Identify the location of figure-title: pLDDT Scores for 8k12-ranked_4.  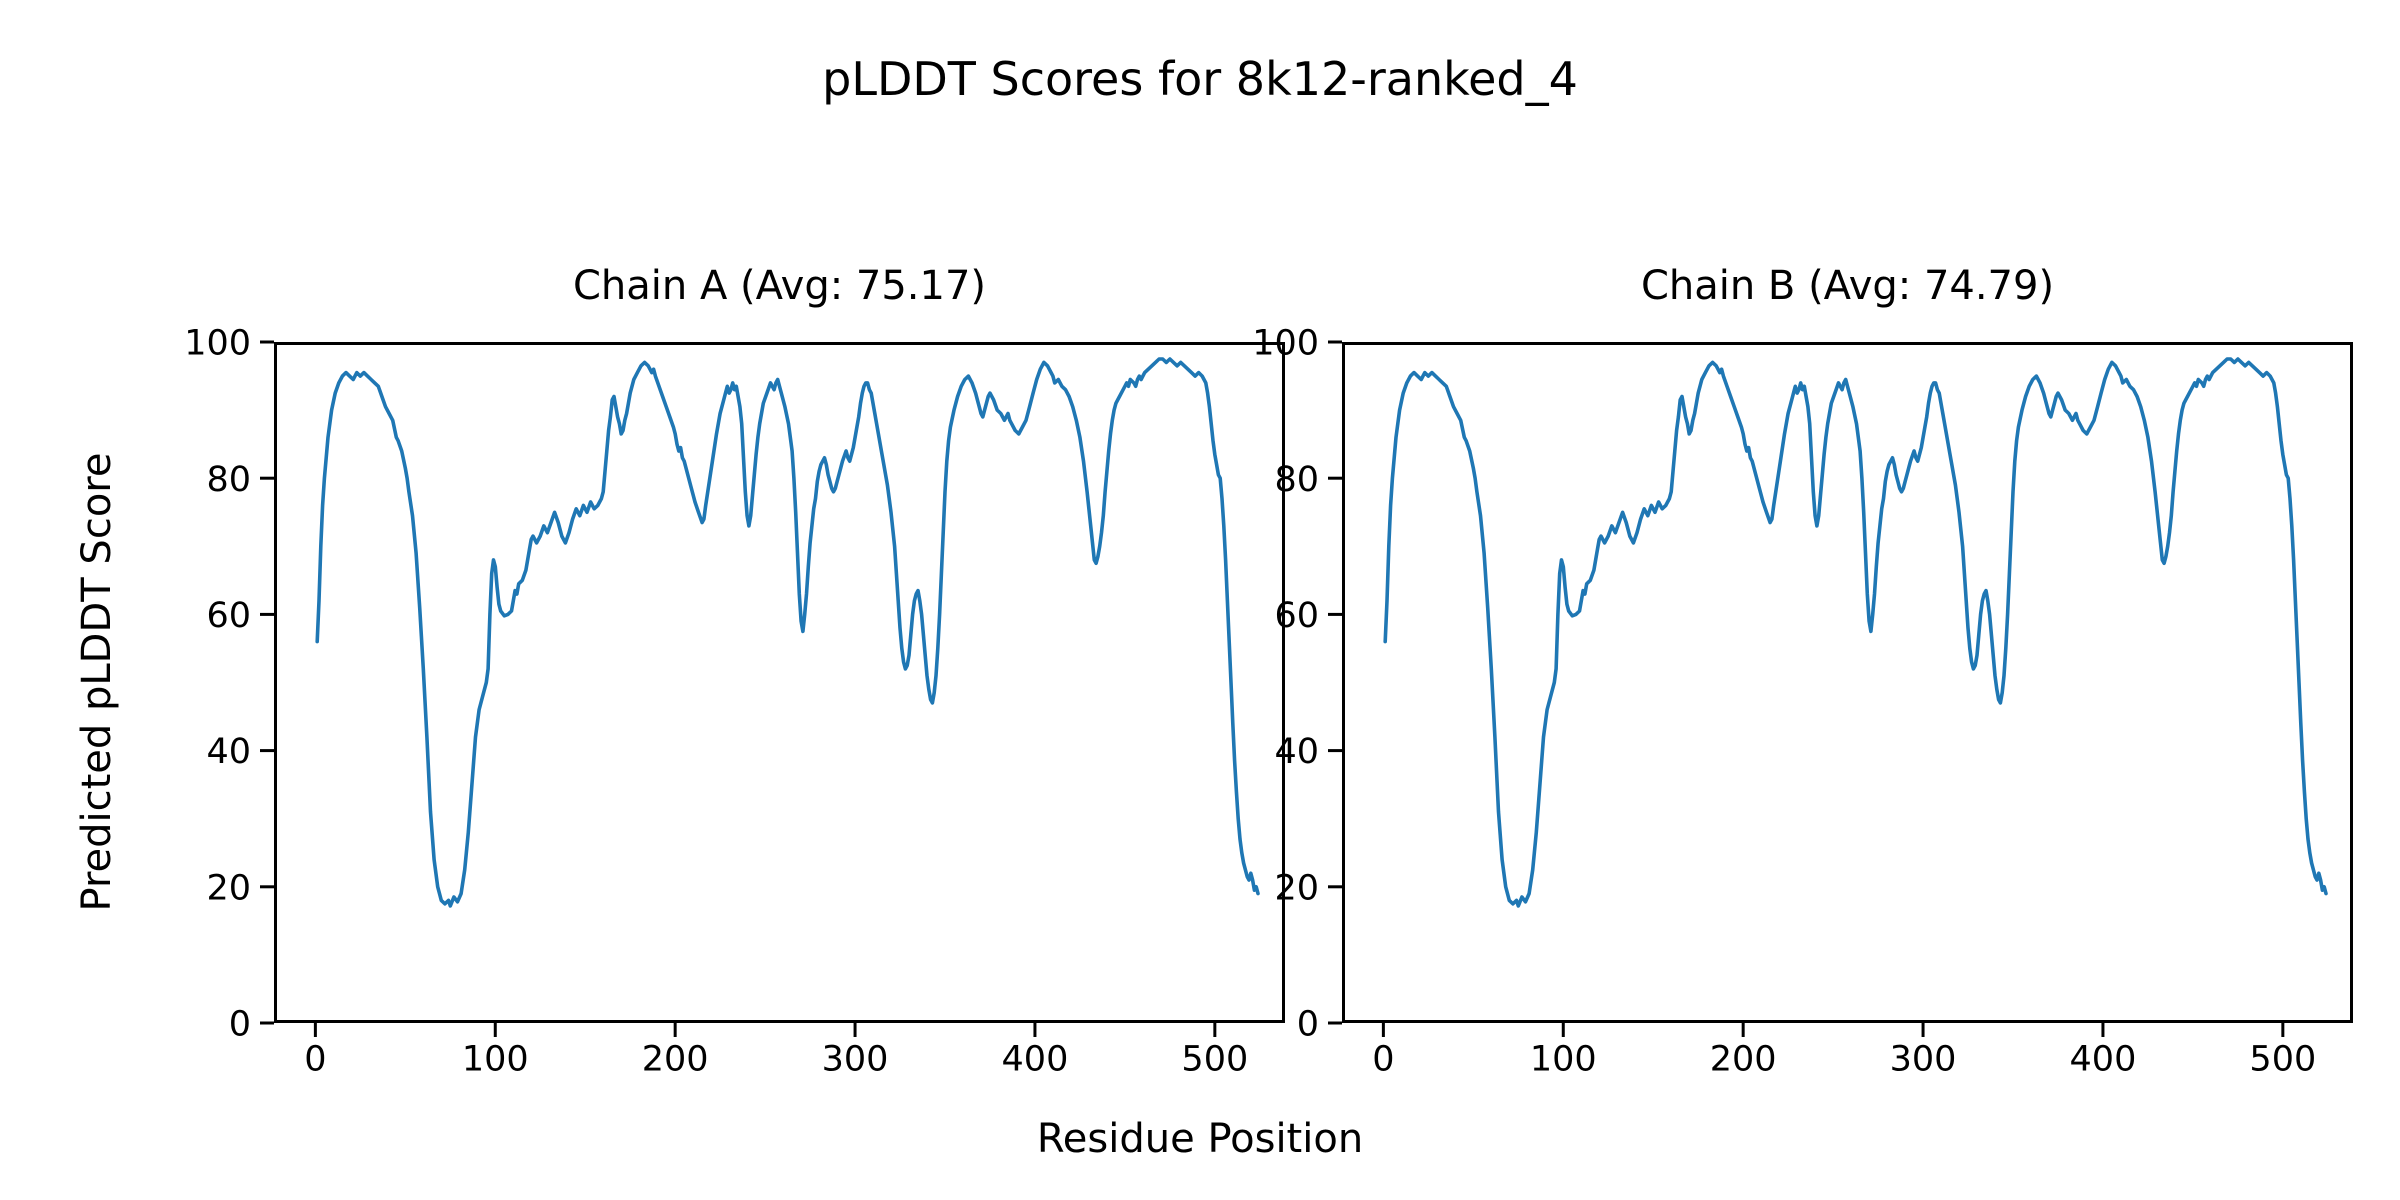
(1200, 79).